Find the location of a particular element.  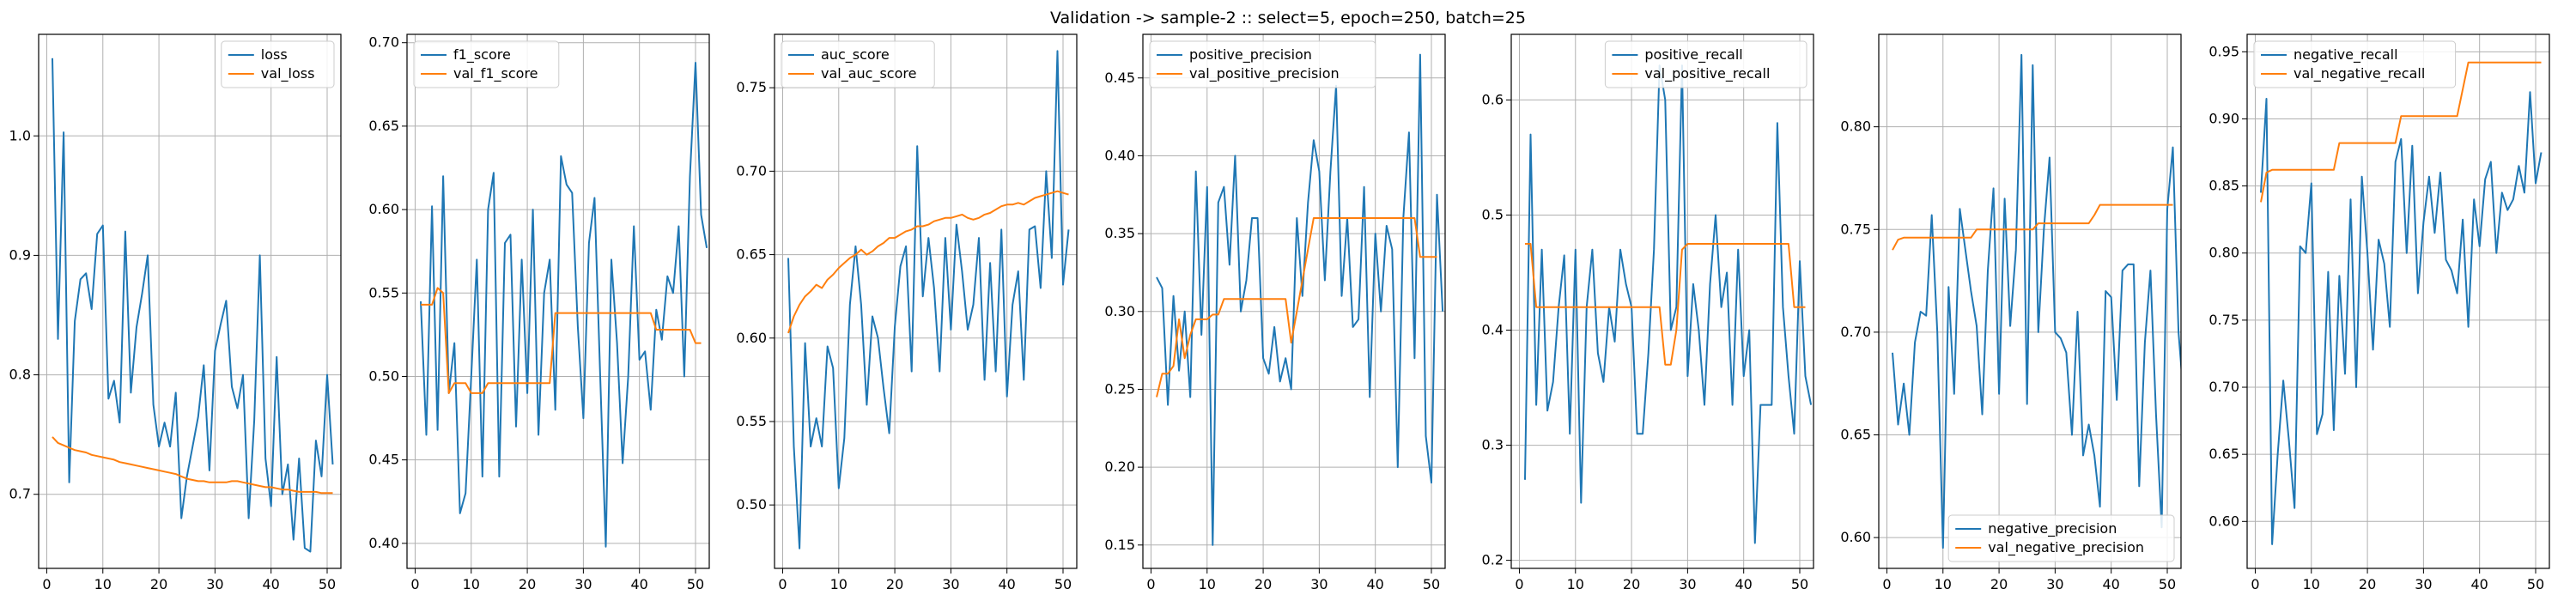

legend-label-val_f1_score: val_f1_score is located at coordinates (496, 73).